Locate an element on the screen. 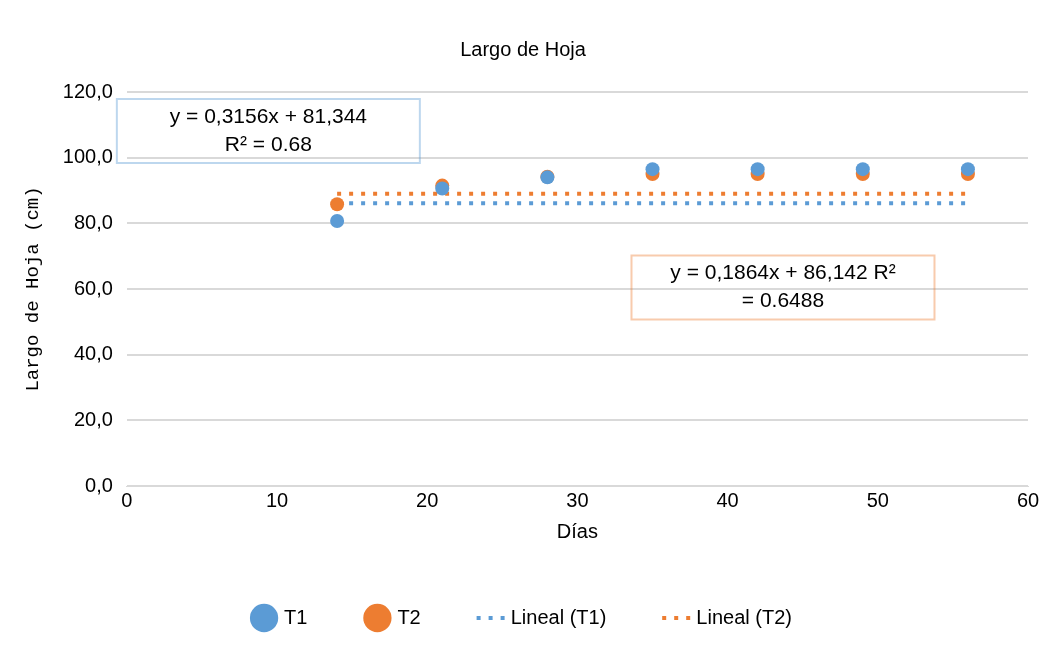  y-tick-label: 40,0 is located at coordinates (93, 353).